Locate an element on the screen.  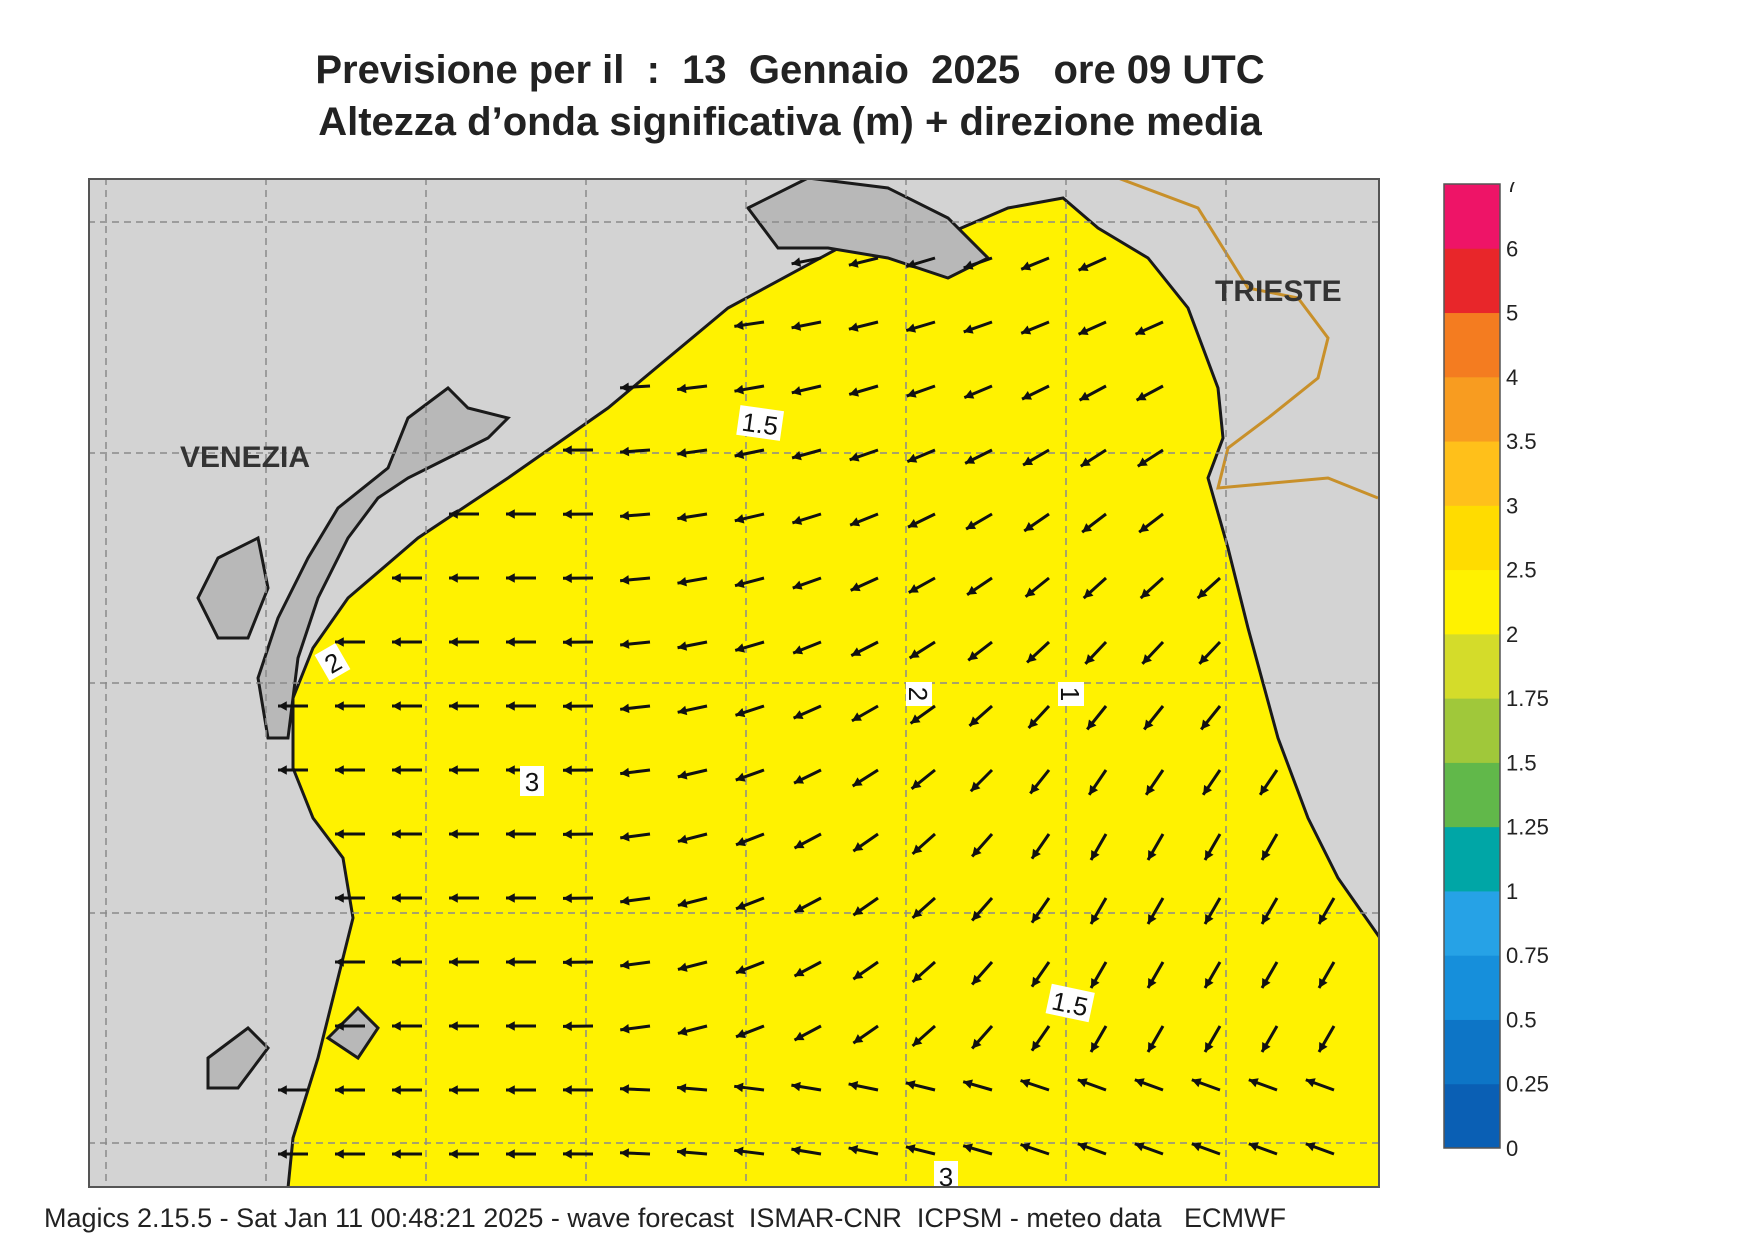
contour-label: 3 is located at coordinates (532, 781).